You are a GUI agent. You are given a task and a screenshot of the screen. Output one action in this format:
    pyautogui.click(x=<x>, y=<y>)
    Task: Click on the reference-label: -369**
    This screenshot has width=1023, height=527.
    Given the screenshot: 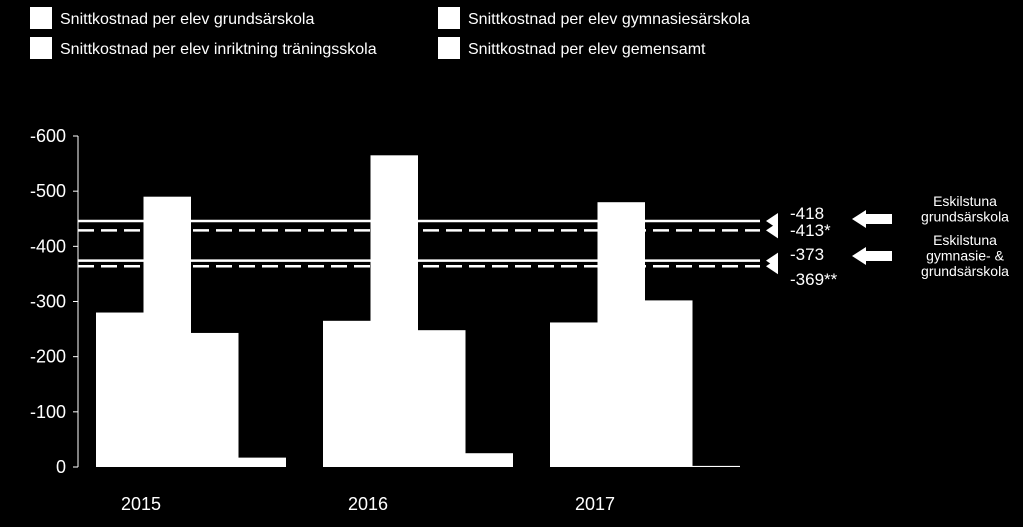 What is the action you would take?
    pyautogui.click(x=814, y=279)
    